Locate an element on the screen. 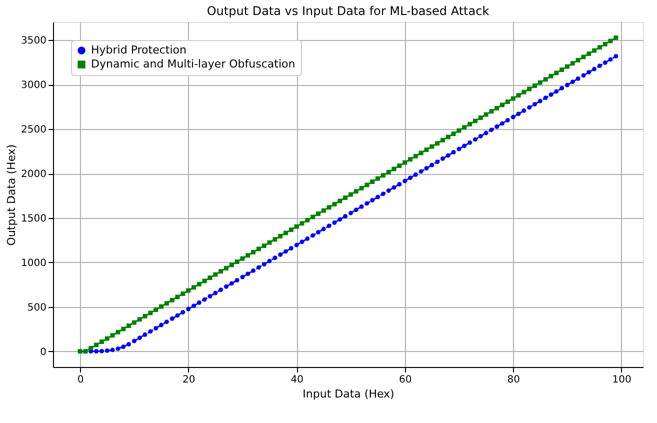  x-tick-label: 60 is located at coordinates (405, 380).